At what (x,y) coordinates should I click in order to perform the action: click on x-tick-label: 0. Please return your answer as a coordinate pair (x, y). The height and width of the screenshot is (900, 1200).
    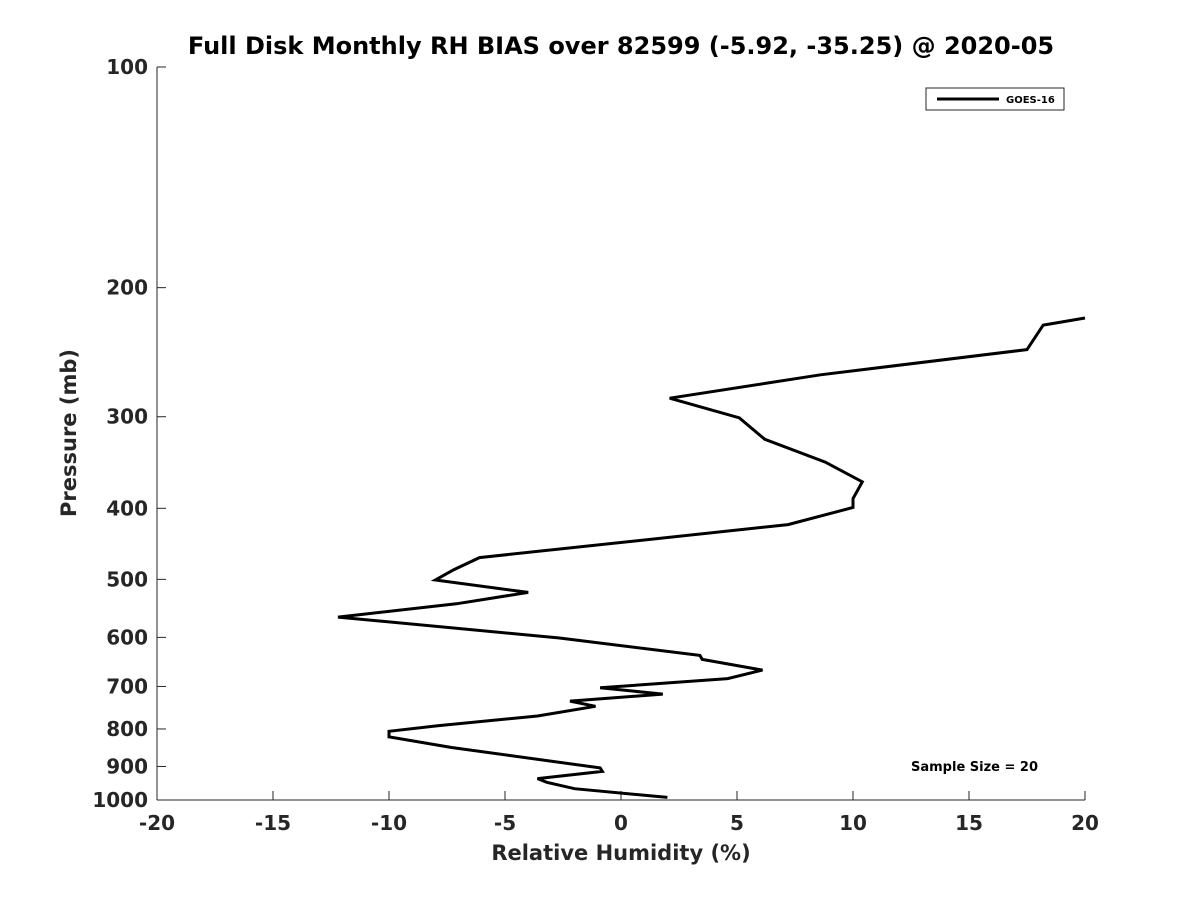
    Looking at the image, I should click on (621, 823).